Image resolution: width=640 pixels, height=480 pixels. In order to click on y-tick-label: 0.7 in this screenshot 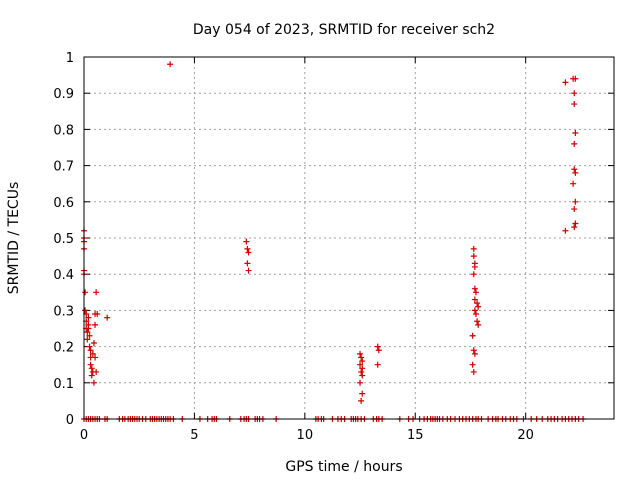, I will do `click(63, 167)`.